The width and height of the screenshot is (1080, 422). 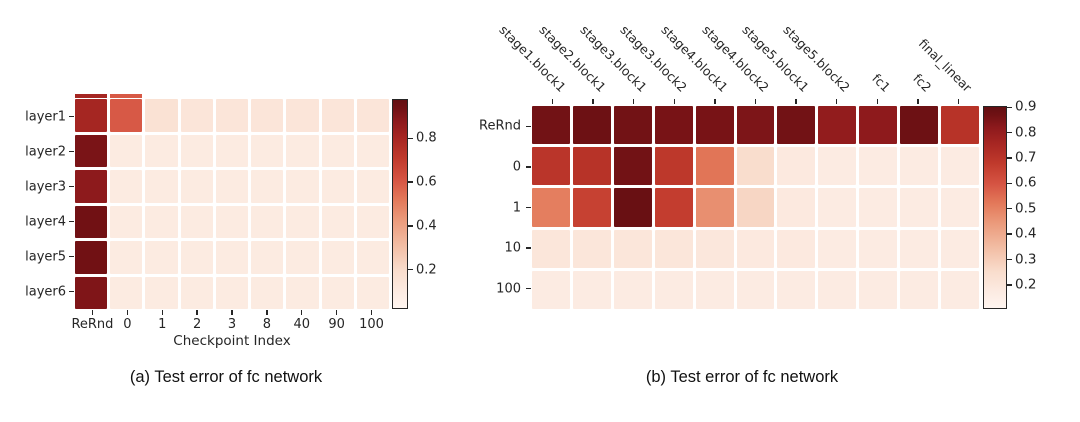 I want to click on x-axis-title: Checkpoint Index, so click(x=232, y=341).